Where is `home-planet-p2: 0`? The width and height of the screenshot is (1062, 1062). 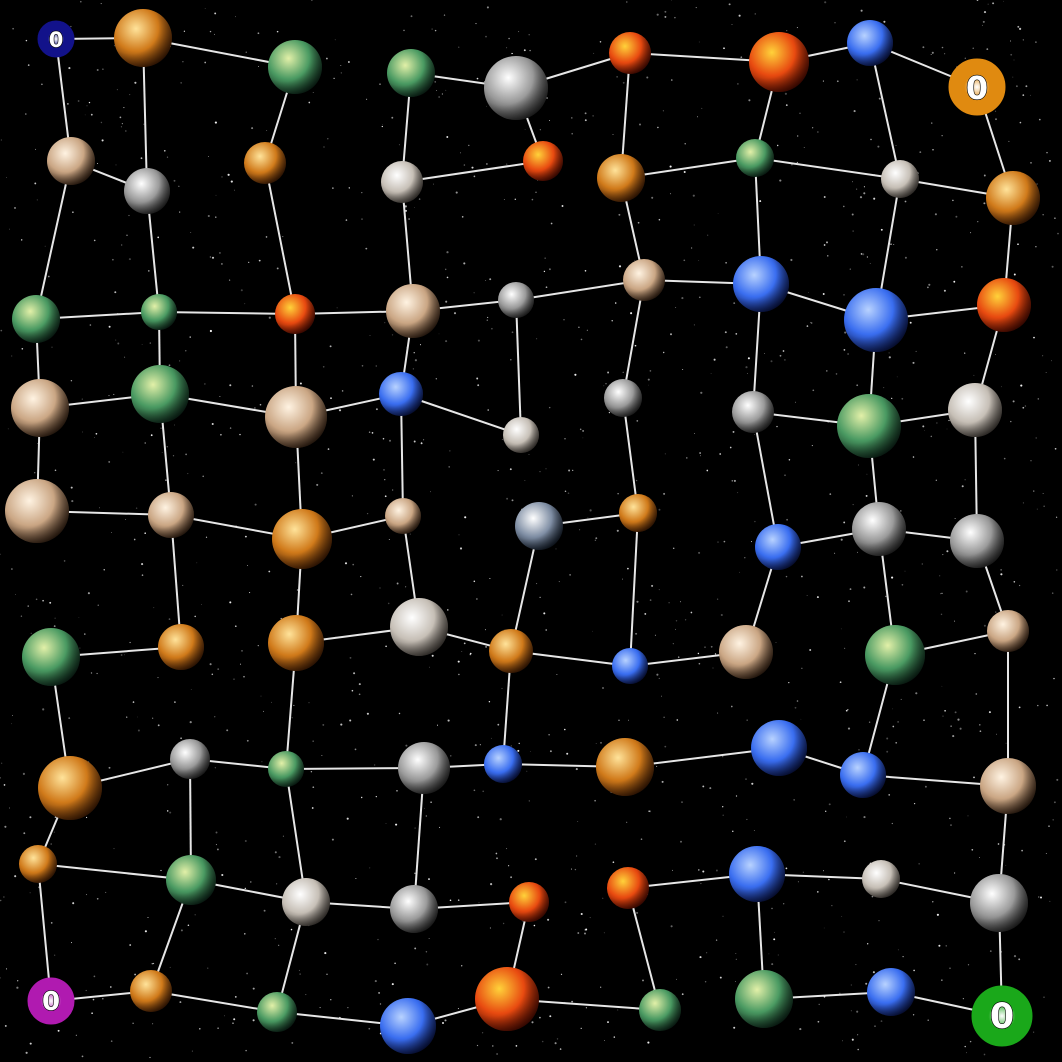 home-planet-p2: 0 is located at coordinates (977, 87).